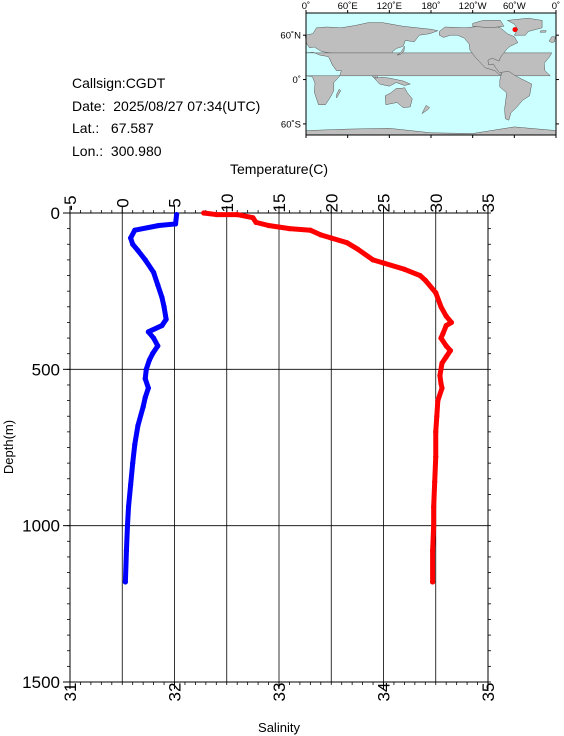 The image size is (564, 736). Describe the element at coordinates (70, 692) in the screenshot. I see `salinity-tick-label: 31` at that location.